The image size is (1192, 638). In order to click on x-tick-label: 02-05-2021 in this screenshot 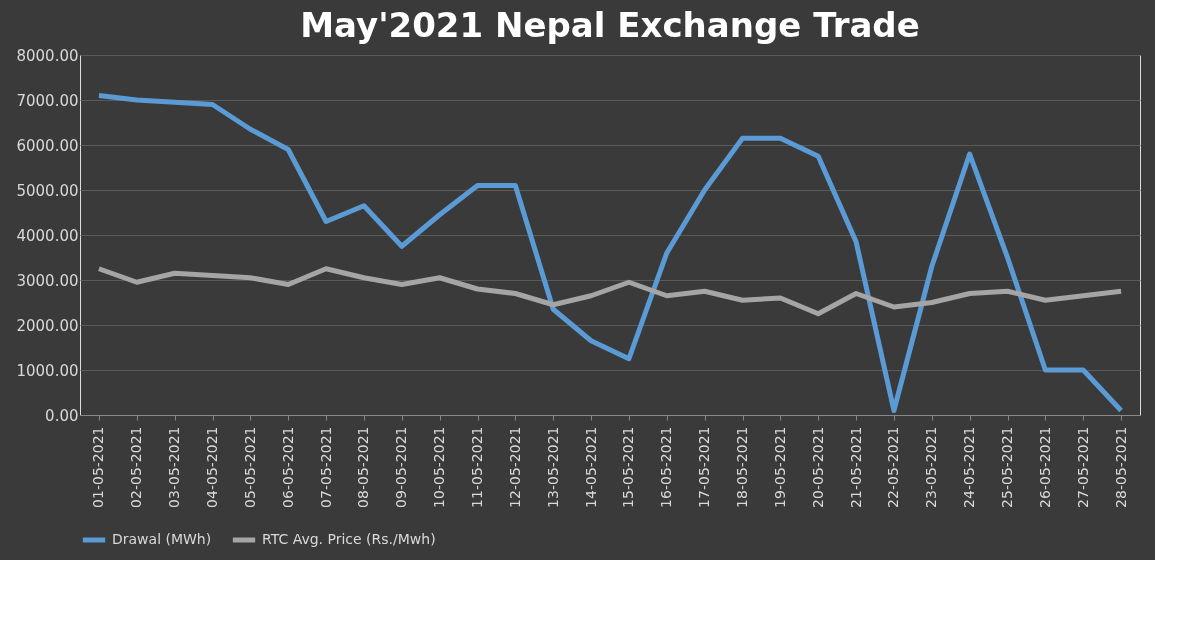, I will do `click(136, 467)`.